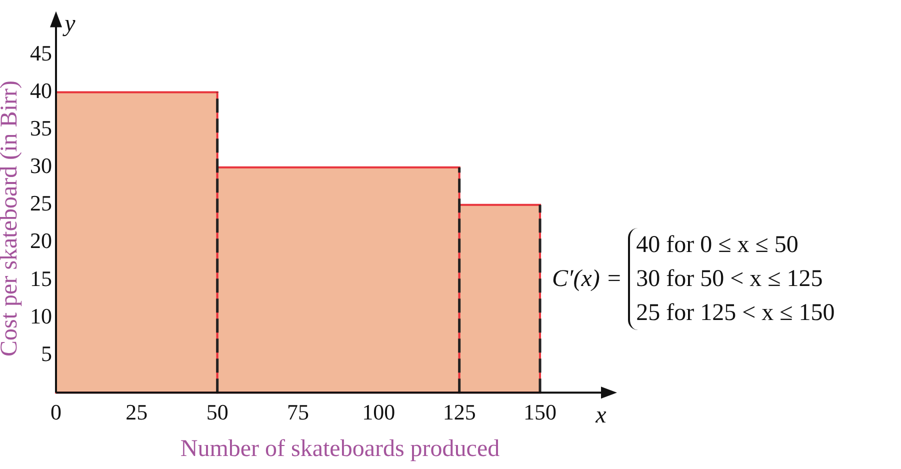 The width and height of the screenshot is (901, 469). What do you see at coordinates (41, 91) in the screenshot?
I see `y-tick-label: 40` at bounding box center [41, 91].